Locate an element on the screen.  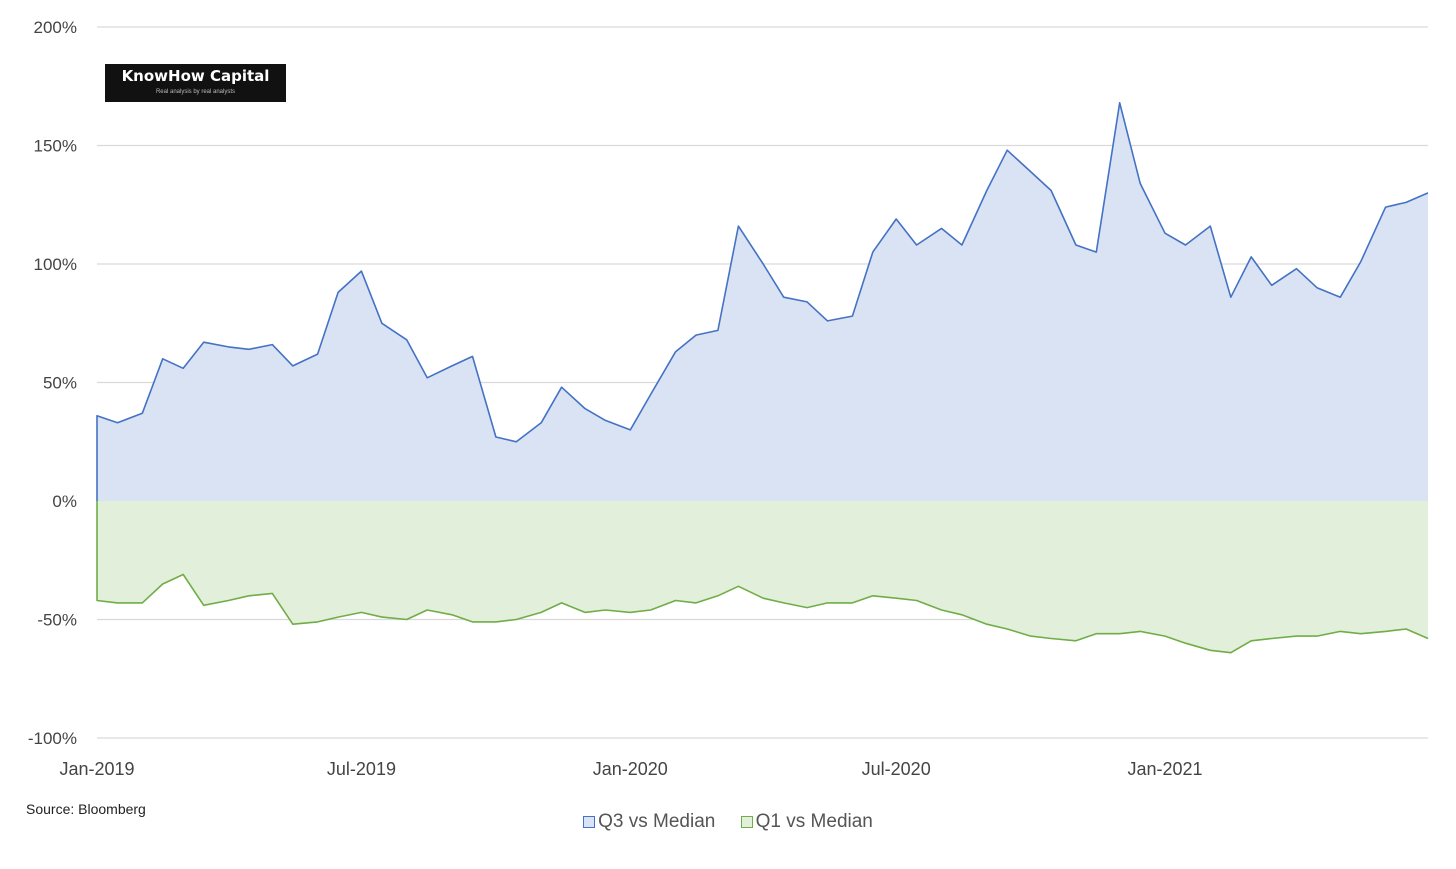
y-axis: 200% 150% 100% 50% 0% -50% -100% is located at coordinates (52, 383).